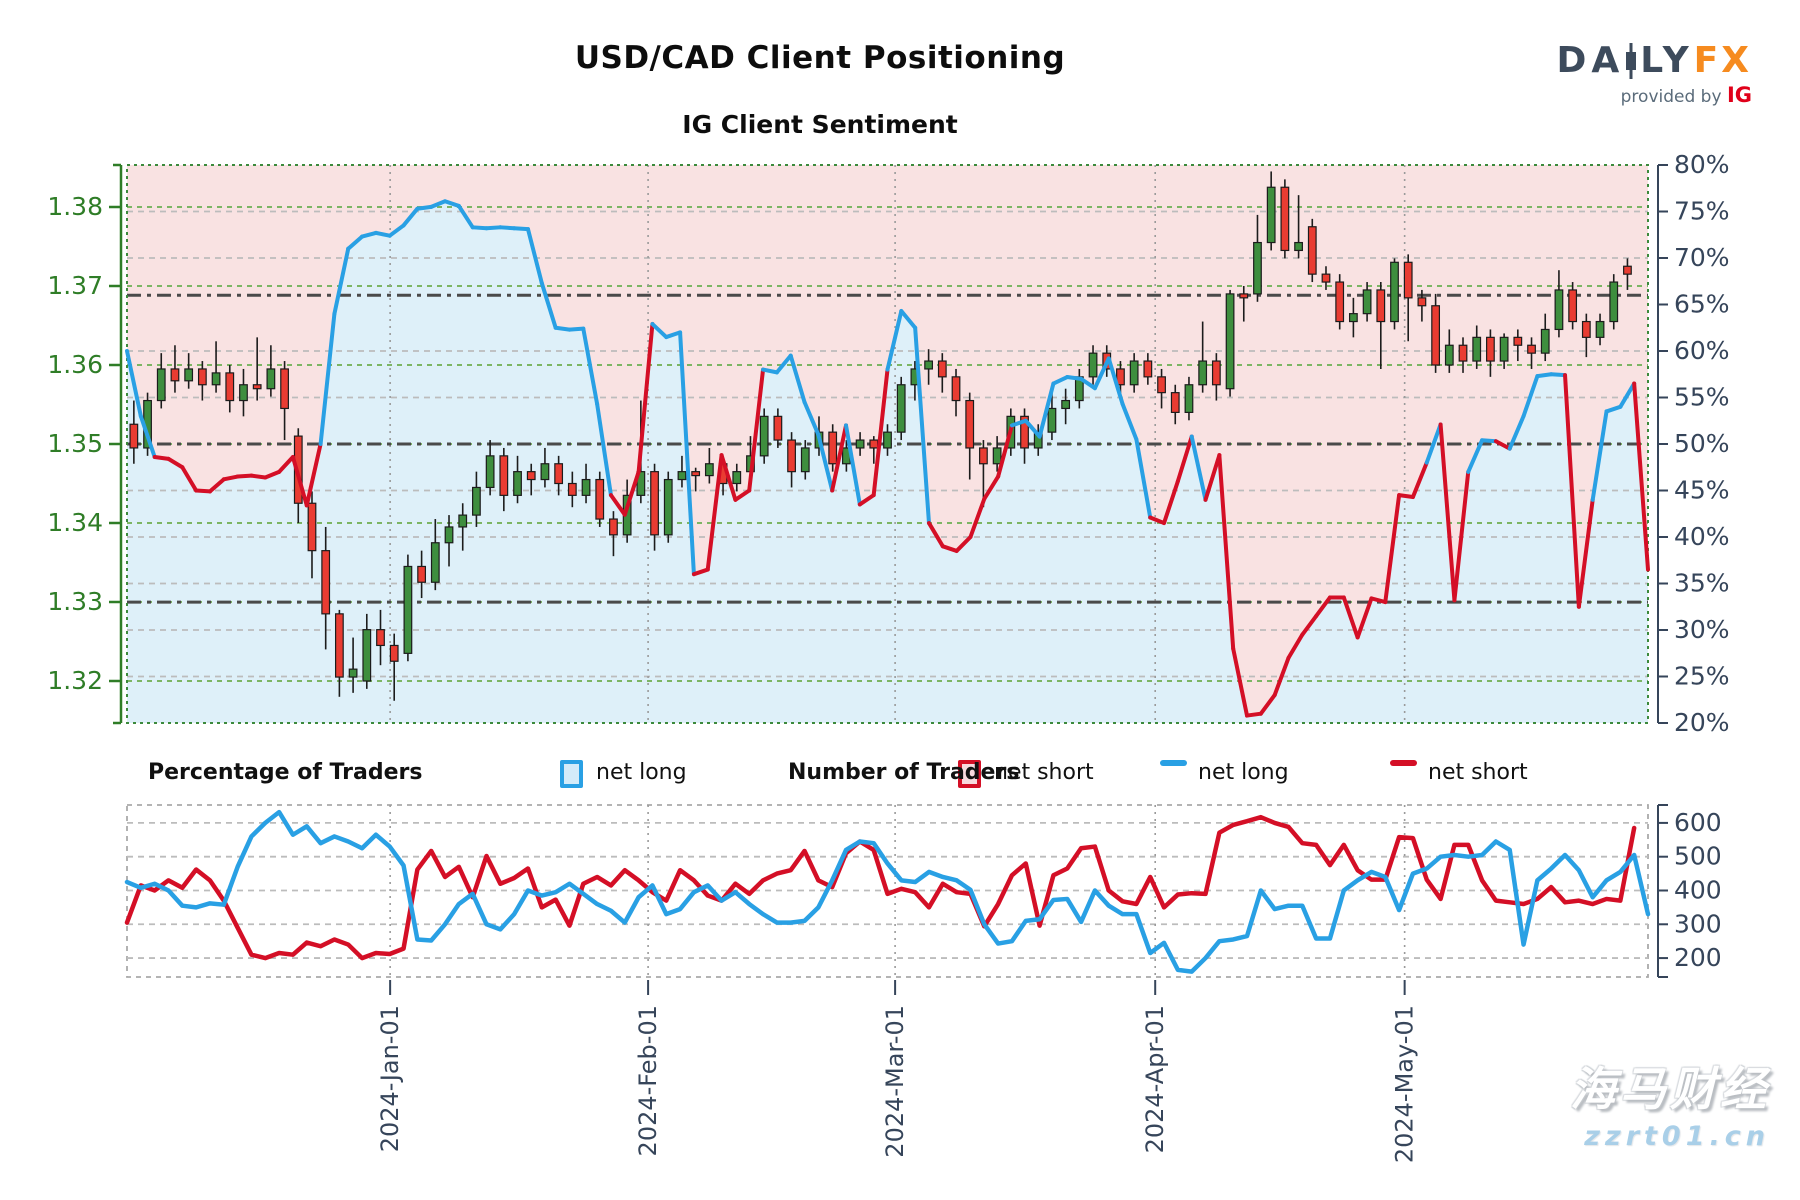 Image resolution: width=1800 pixels, height=1200 pixels. I want to click on chart-legend-number-group: Number of Traders net long net short, so click(900, 776).